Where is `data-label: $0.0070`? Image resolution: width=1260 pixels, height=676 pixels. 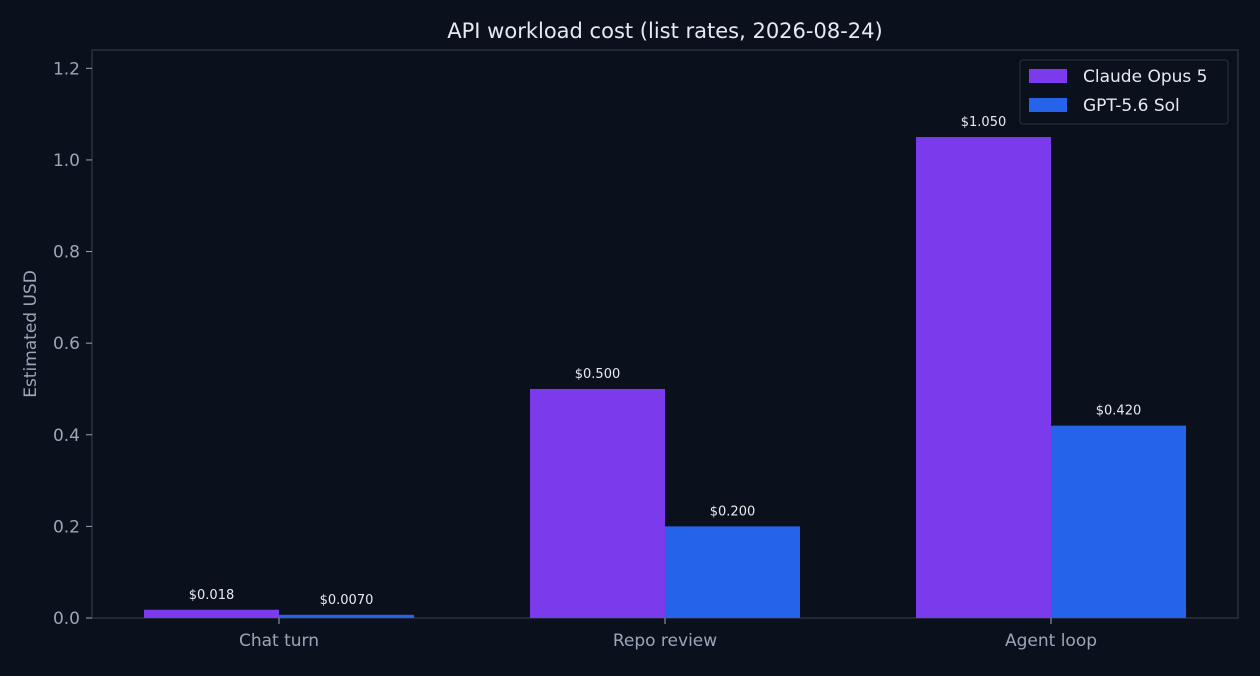 data-label: $0.0070 is located at coordinates (347, 600).